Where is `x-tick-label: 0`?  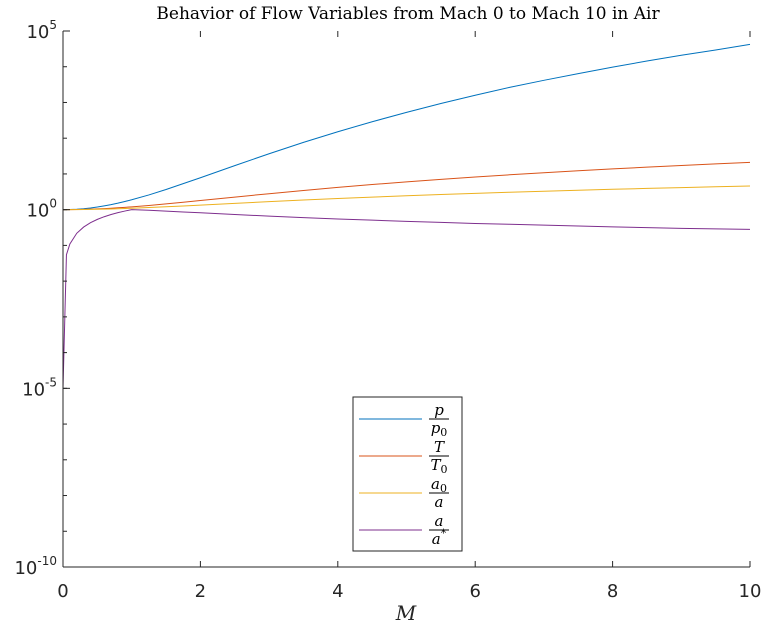 x-tick-label: 0 is located at coordinates (62, 591).